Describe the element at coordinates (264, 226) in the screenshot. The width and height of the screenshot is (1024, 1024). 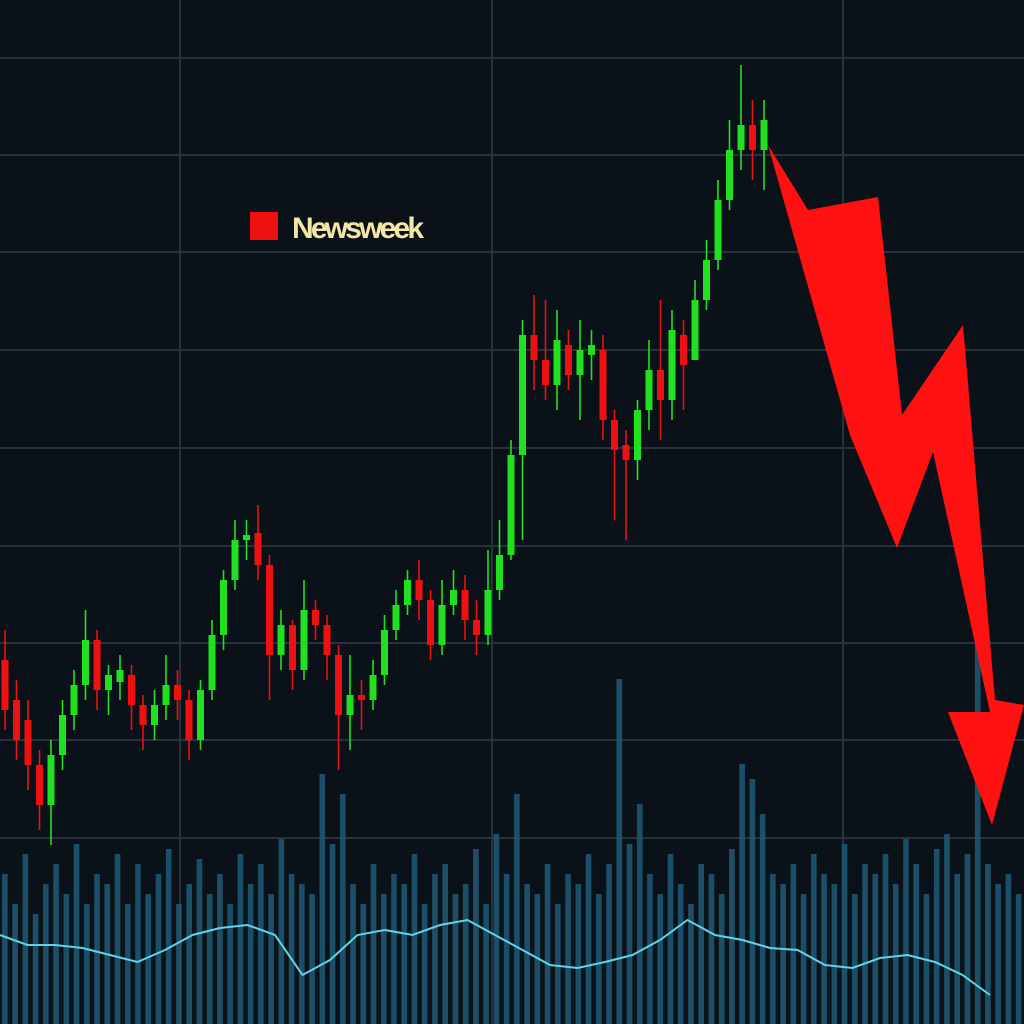
I see `legend-swatch` at that location.